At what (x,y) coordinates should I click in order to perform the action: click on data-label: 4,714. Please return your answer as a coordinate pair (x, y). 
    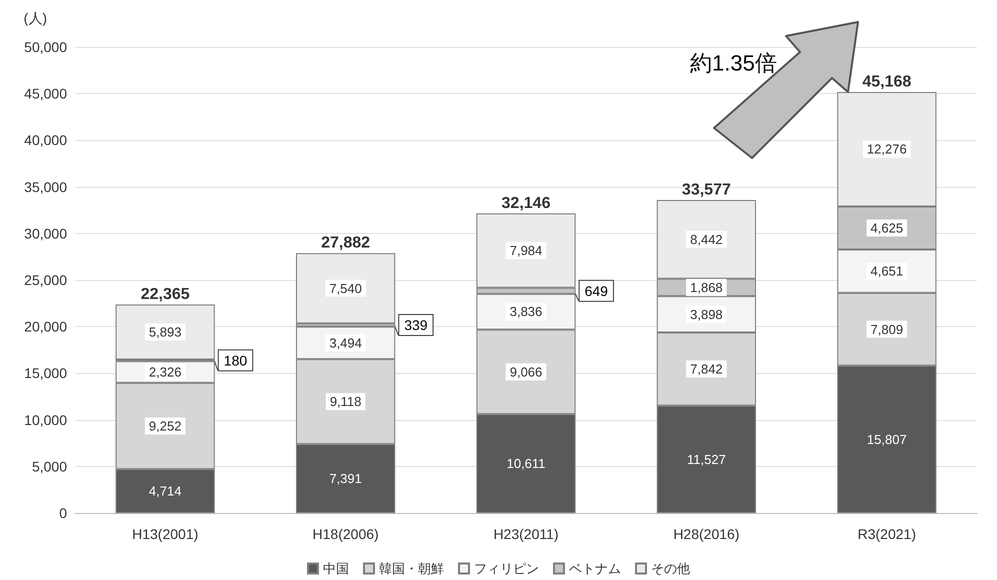
    Looking at the image, I should click on (165, 491).